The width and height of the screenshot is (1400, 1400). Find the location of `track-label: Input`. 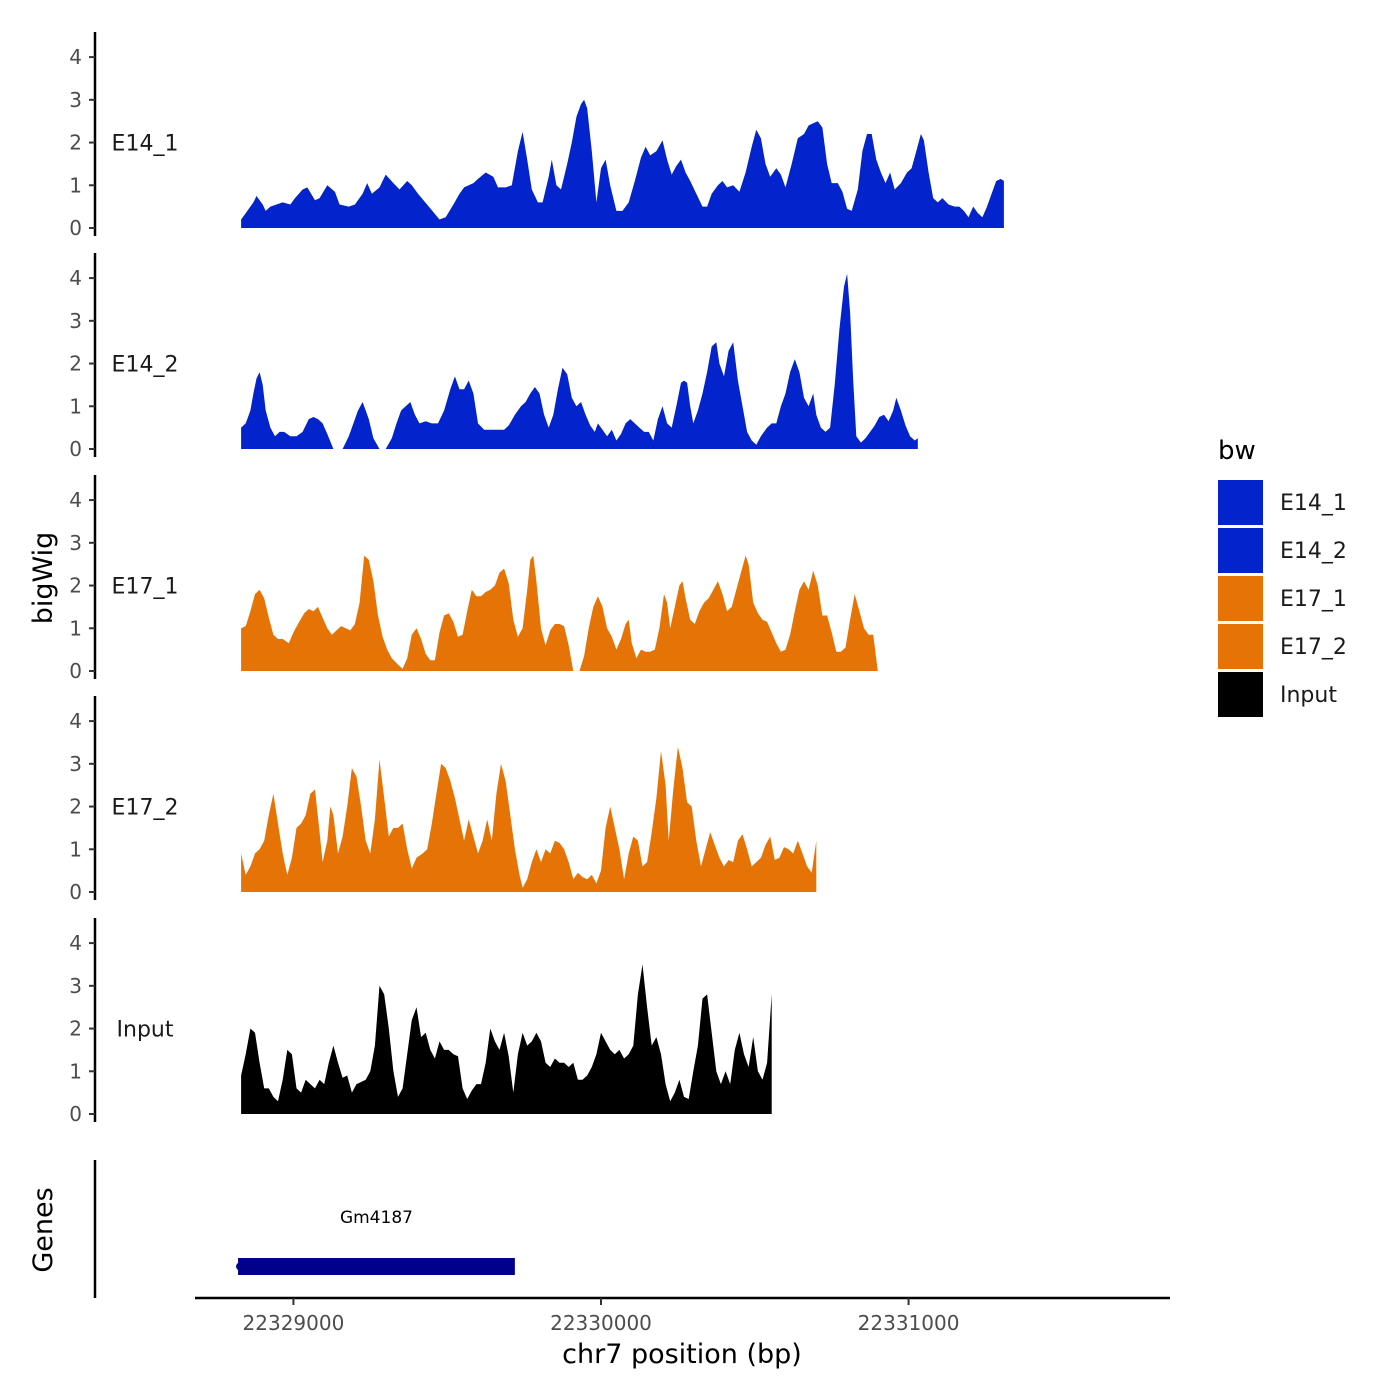

track-label: Input is located at coordinates (145, 1030).